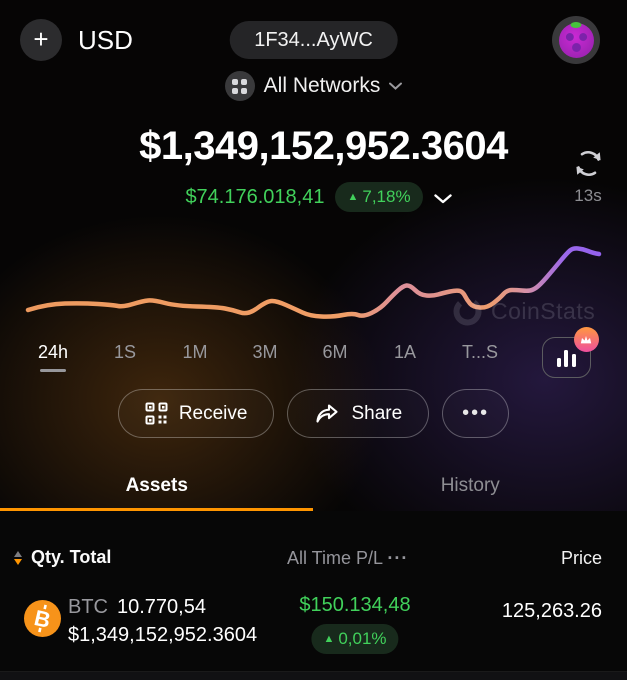 The width and height of the screenshot is (627, 680). Describe the element at coordinates (213, 413) in the screenshot. I see `receive-label: Receive` at that location.